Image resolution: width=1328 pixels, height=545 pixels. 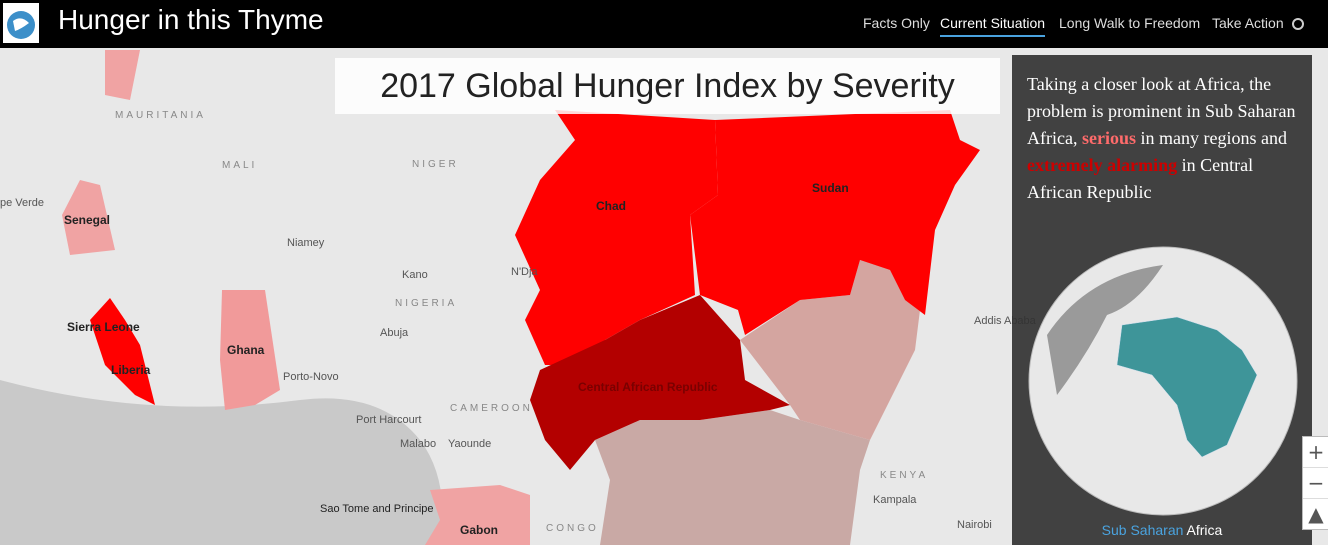 I want to click on zoom-control: + − ▲, so click(x=1315, y=483).